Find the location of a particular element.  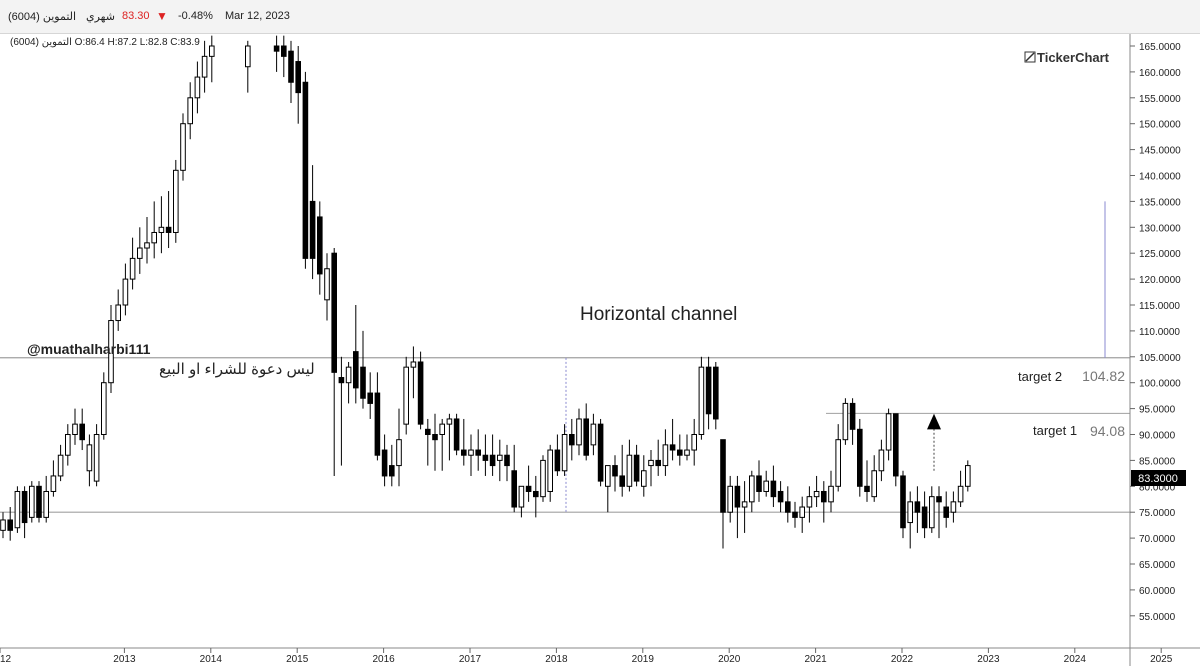

y-tick-label: 100.0000 is located at coordinates (1160, 384).